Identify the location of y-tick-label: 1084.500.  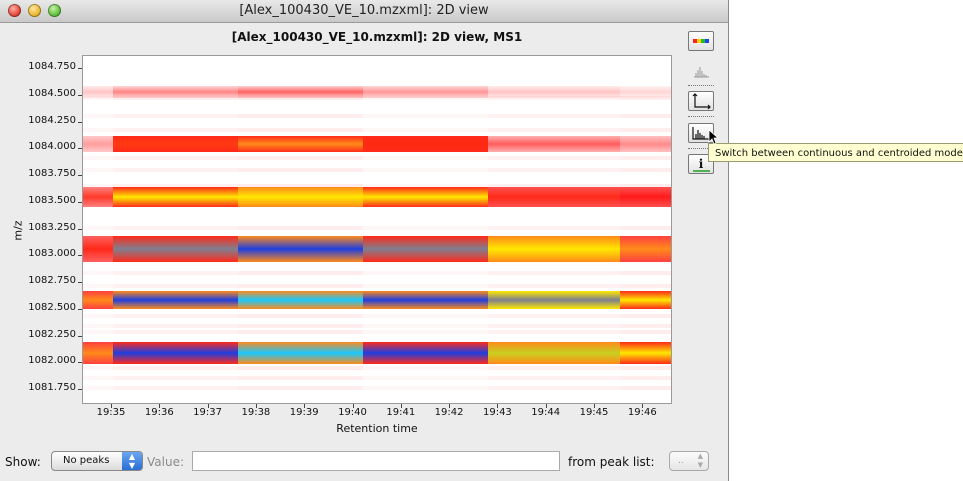
(52, 93).